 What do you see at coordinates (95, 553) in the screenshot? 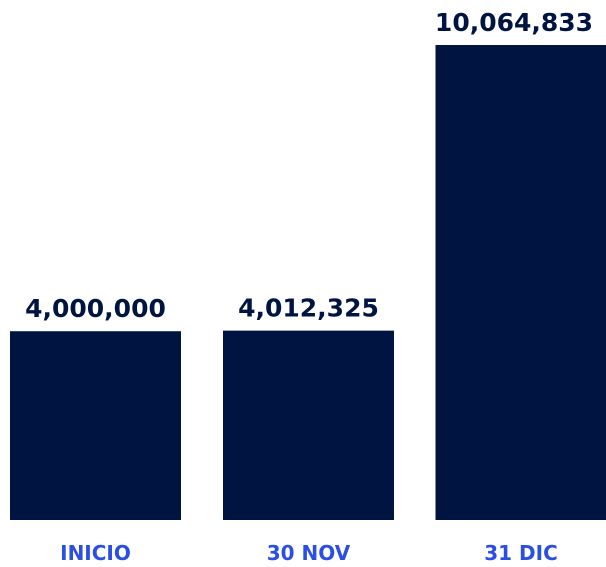
I see `x-tick-label: INICIO` at bounding box center [95, 553].